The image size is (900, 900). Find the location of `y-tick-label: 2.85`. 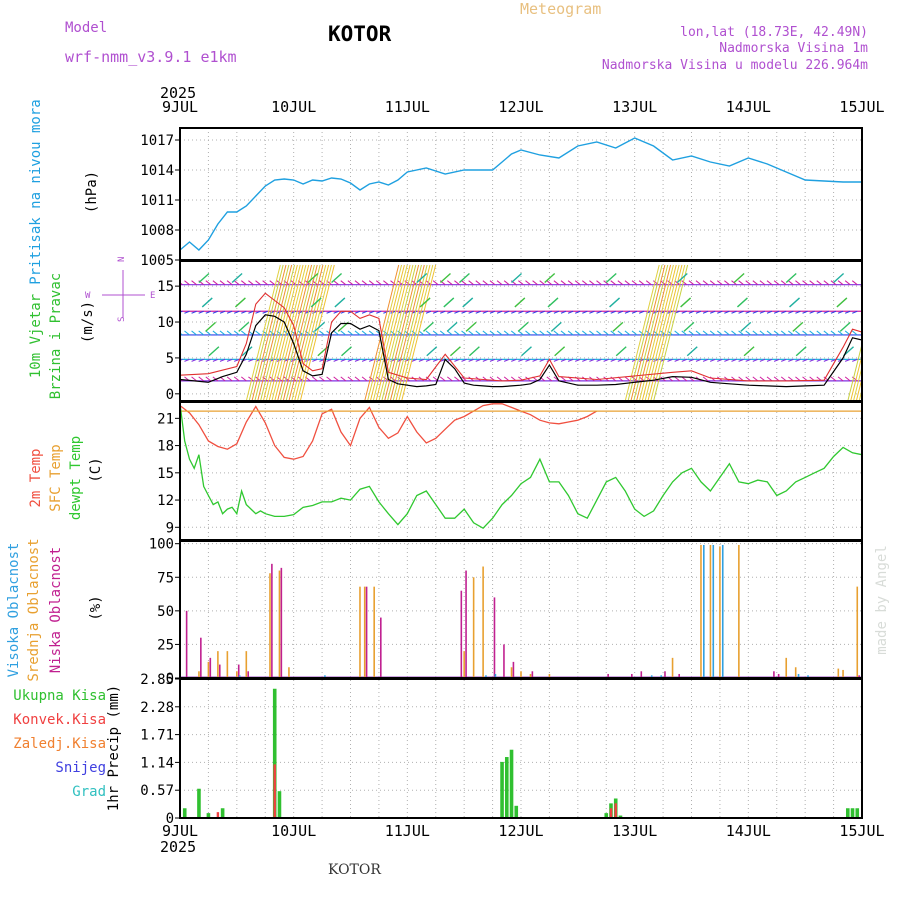

y-tick-label: 2.85 is located at coordinates (157, 680).